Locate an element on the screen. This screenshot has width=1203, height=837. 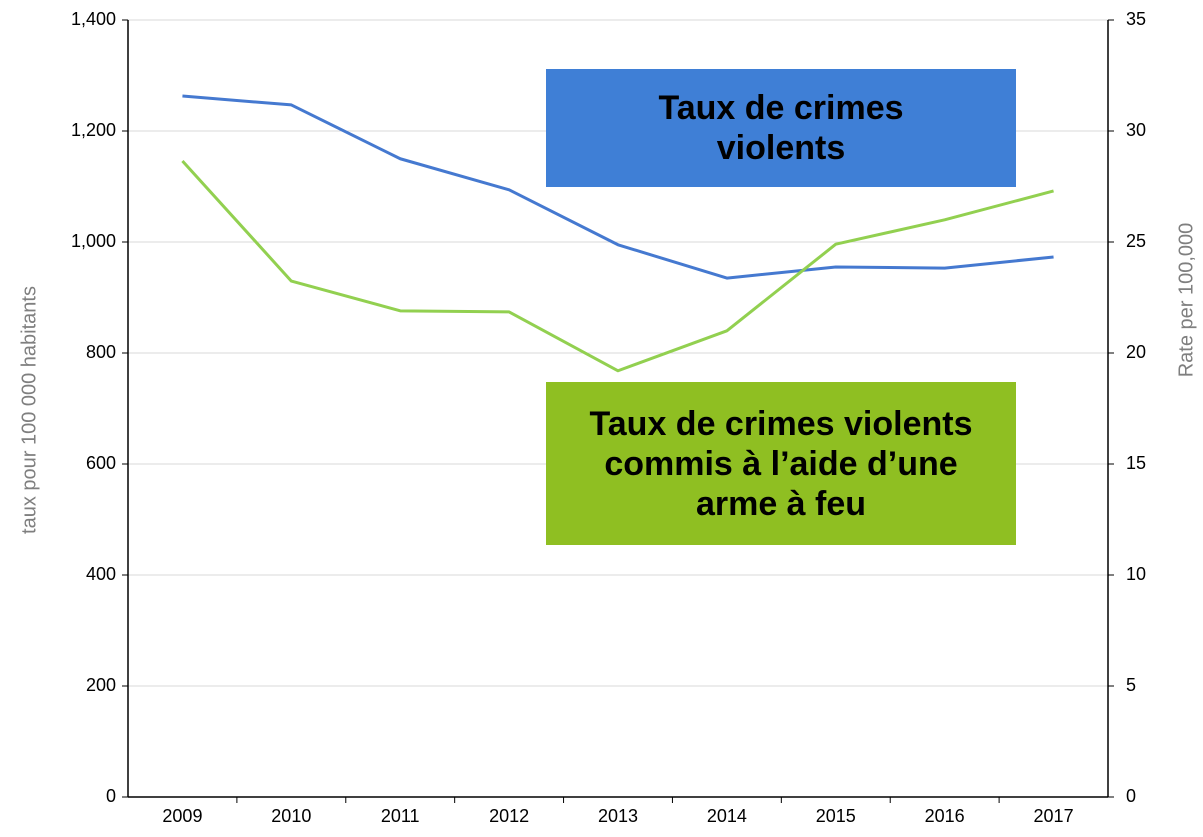
y-tick-label: 600 is located at coordinates (101, 463).